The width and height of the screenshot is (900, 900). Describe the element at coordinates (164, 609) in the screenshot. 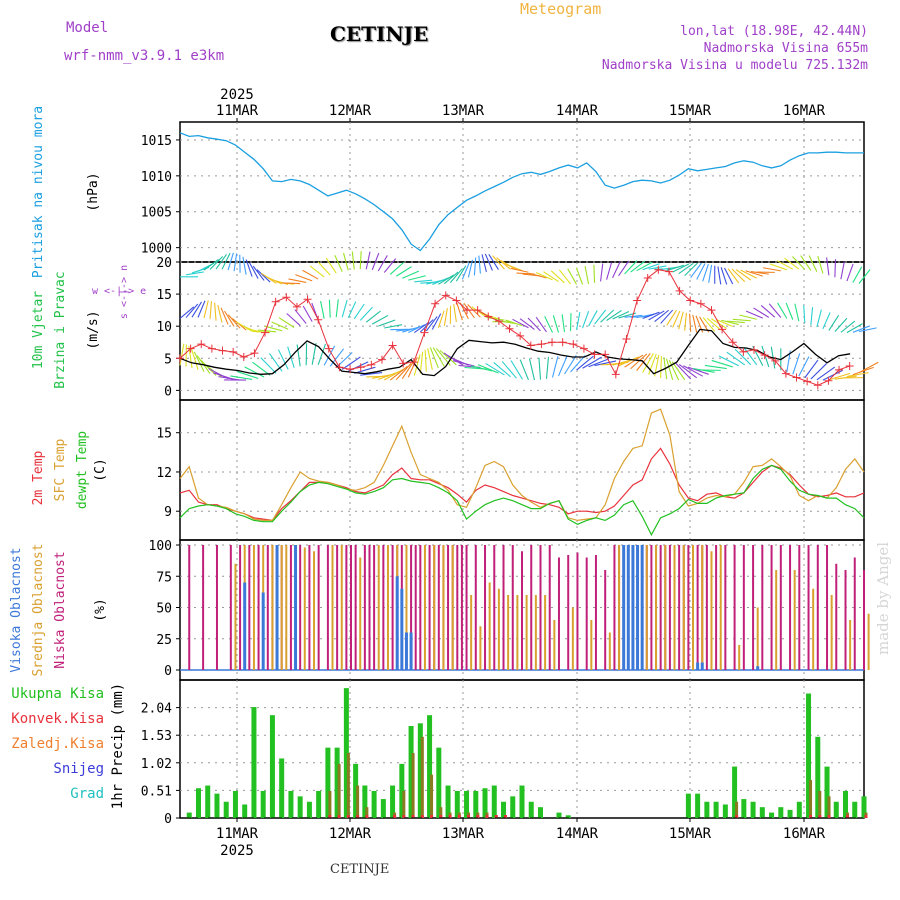

I see `ytick-label-cloud: 50` at that location.